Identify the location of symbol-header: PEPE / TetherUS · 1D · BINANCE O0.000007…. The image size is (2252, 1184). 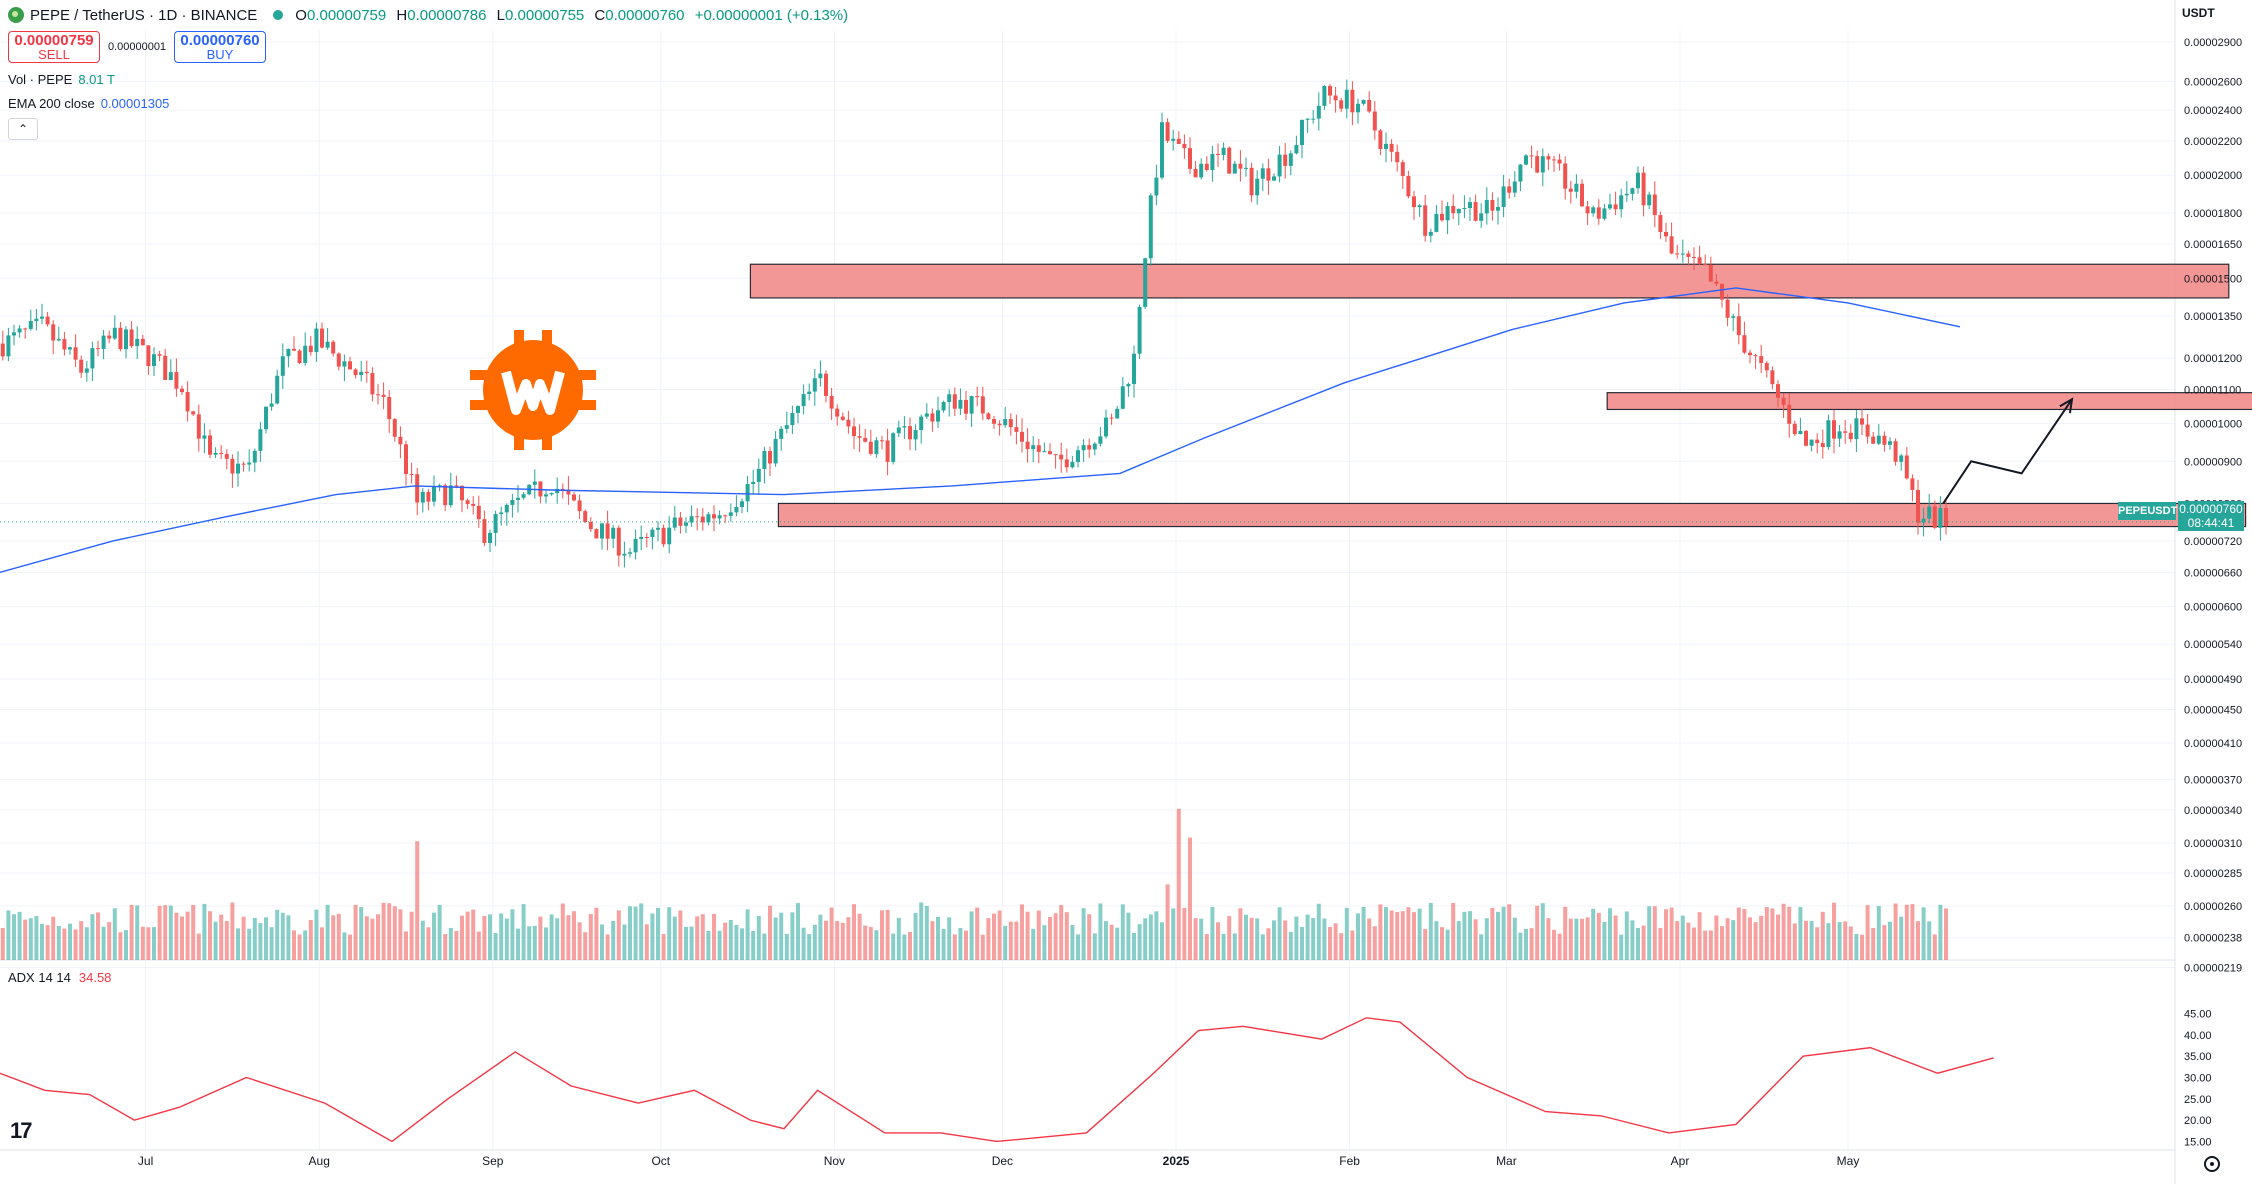
(424, 15).